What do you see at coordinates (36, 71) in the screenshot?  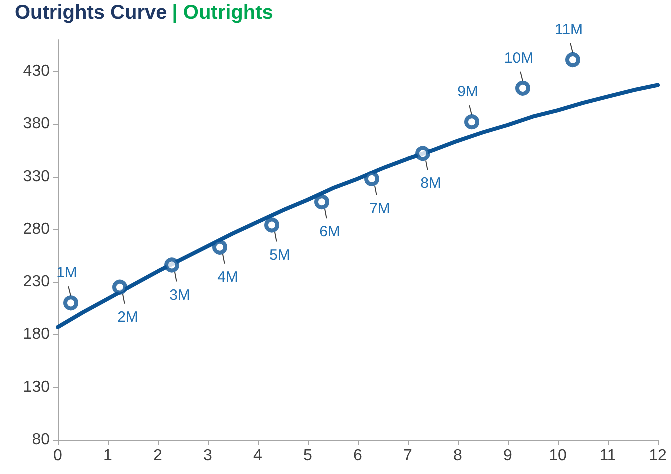 I see `y-tick-label: 430` at bounding box center [36, 71].